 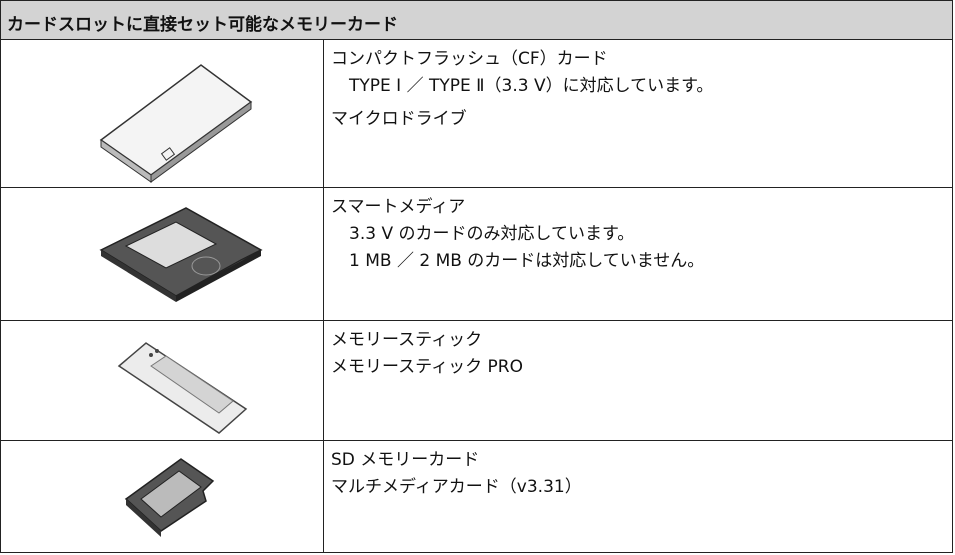 What do you see at coordinates (398, 207) in the screenshot?
I see `card-name: スマートメディア` at bounding box center [398, 207].